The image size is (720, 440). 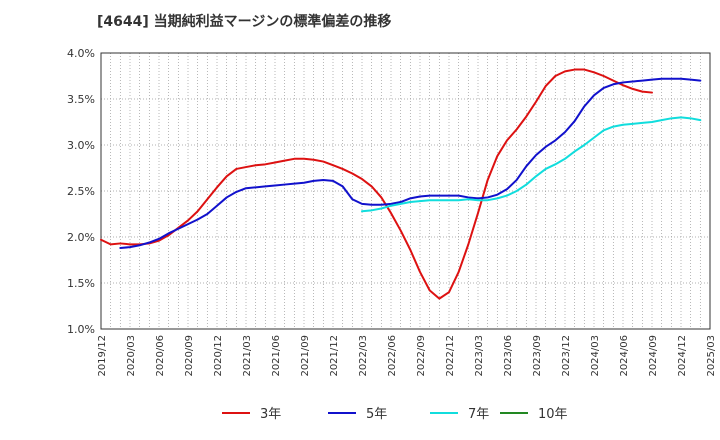 What do you see at coordinates (363, 356) in the screenshot?
I see `x-tick-label: 2022/03` at bounding box center [363, 356].